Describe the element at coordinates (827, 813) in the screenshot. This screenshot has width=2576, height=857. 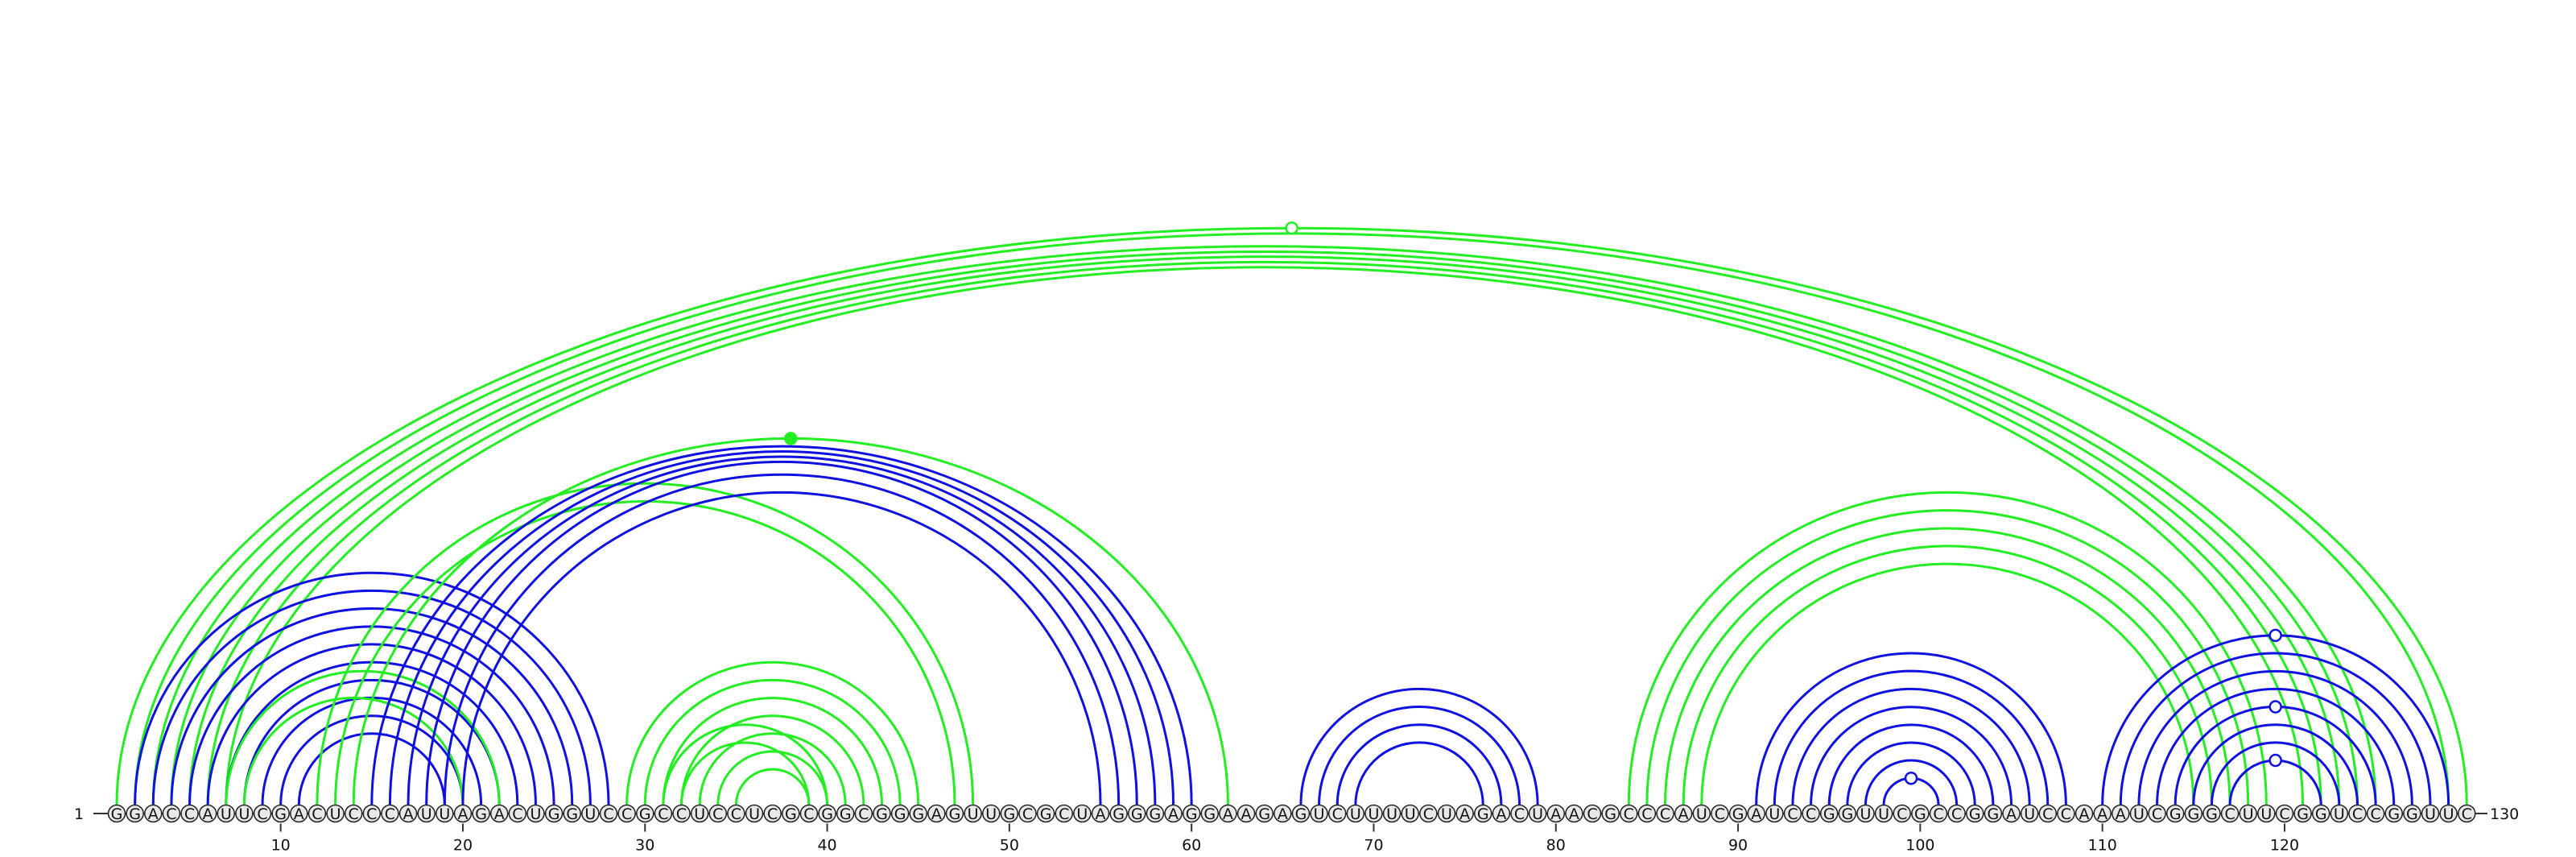
I see `nucleotide-40: G` at that location.